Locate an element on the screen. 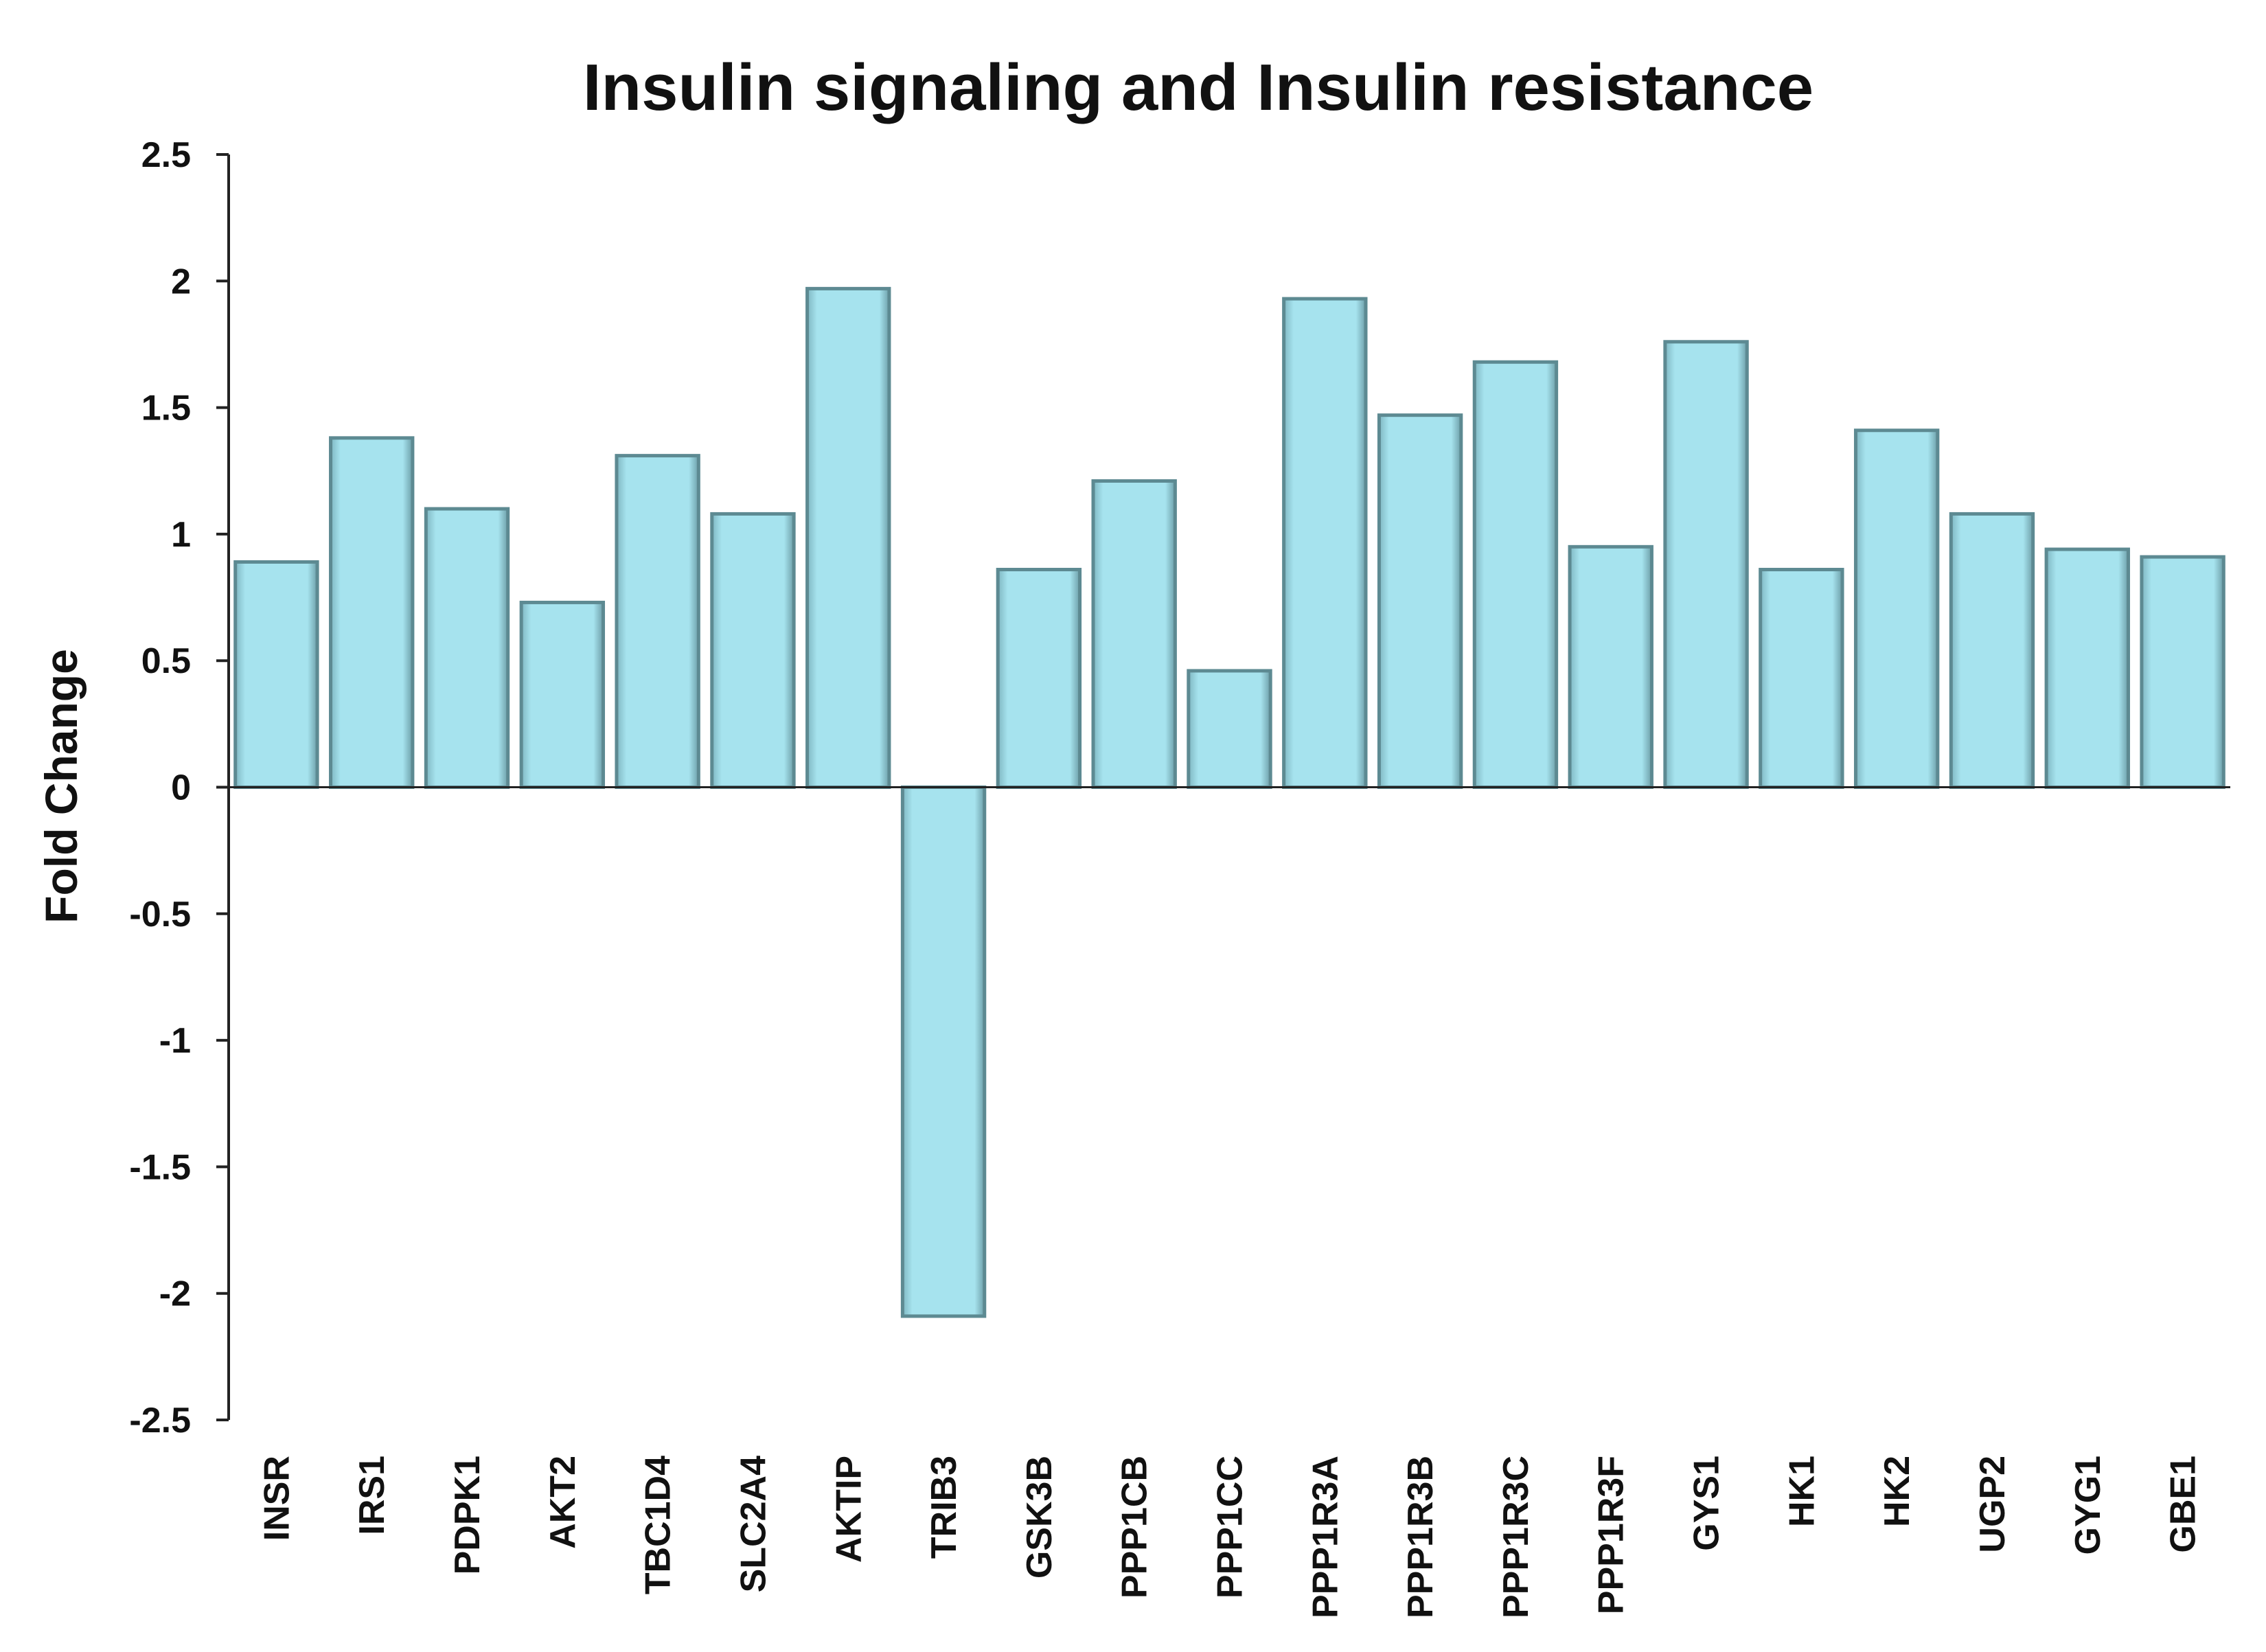  bar-ppp1cc is located at coordinates (1229, 729).